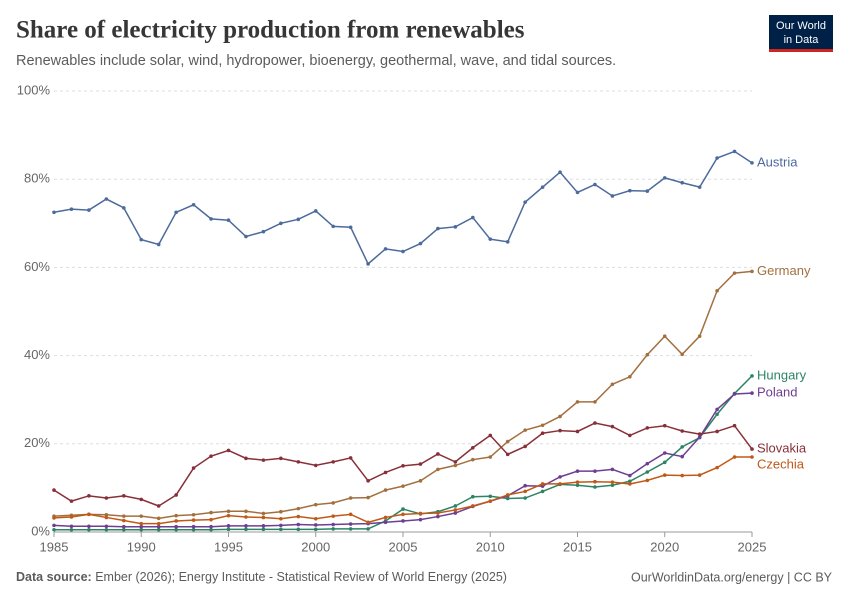 This screenshot has width=850, height=600. What do you see at coordinates (802, 40) in the screenshot?
I see `logo-text: in Data` at bounding box center [802, 40].